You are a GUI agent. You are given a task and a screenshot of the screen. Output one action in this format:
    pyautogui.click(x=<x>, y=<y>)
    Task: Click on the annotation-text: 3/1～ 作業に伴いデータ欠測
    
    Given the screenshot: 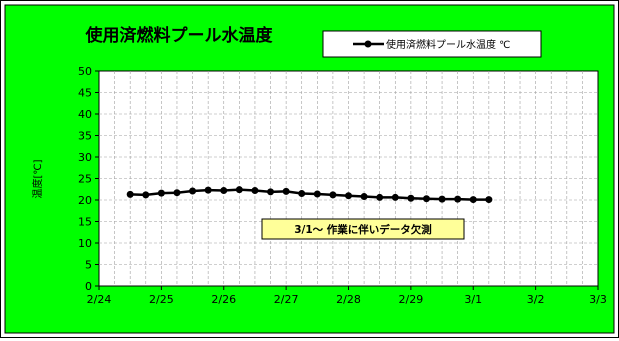 What is the action you would take?
    pyautogui.click(x=363, y=229)
    